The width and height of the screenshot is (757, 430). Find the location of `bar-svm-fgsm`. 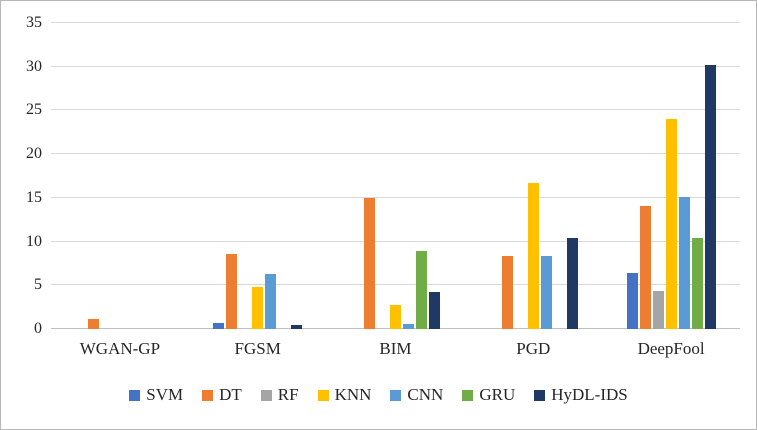

bar-svm-fgsm is located at coordinates (219, 325).